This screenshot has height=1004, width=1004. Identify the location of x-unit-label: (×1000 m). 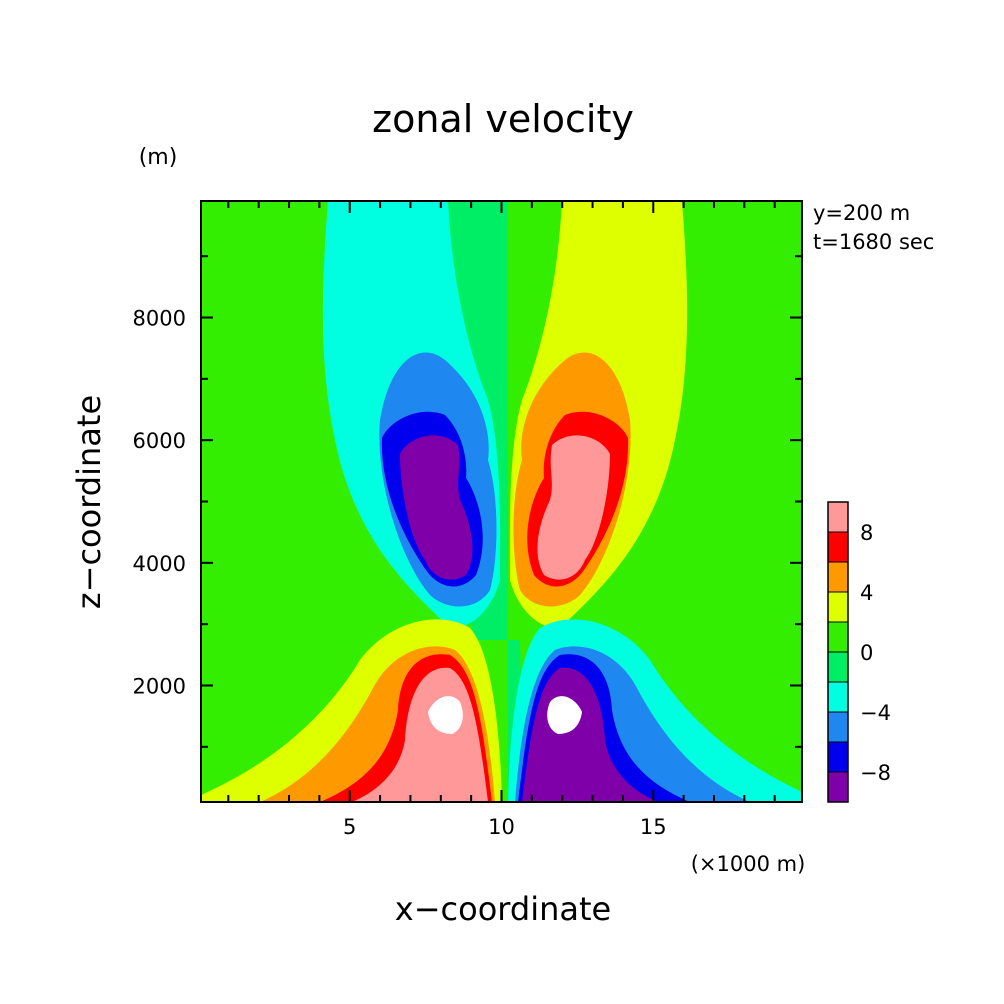
(748, 864).